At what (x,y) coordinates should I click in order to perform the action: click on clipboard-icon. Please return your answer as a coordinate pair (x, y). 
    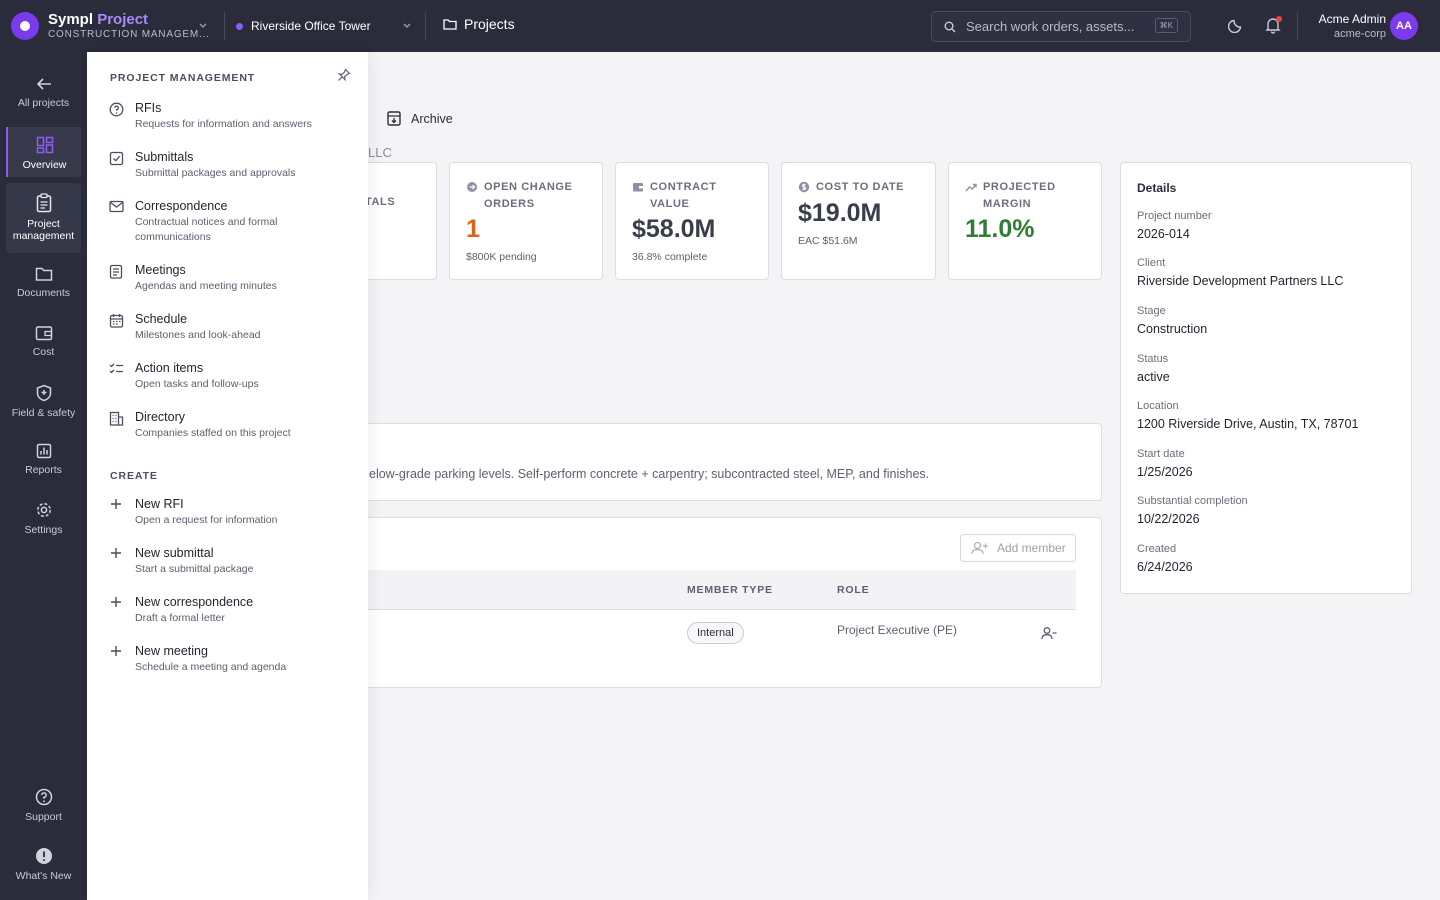
    Looking at the image, I should click on (43, 203).